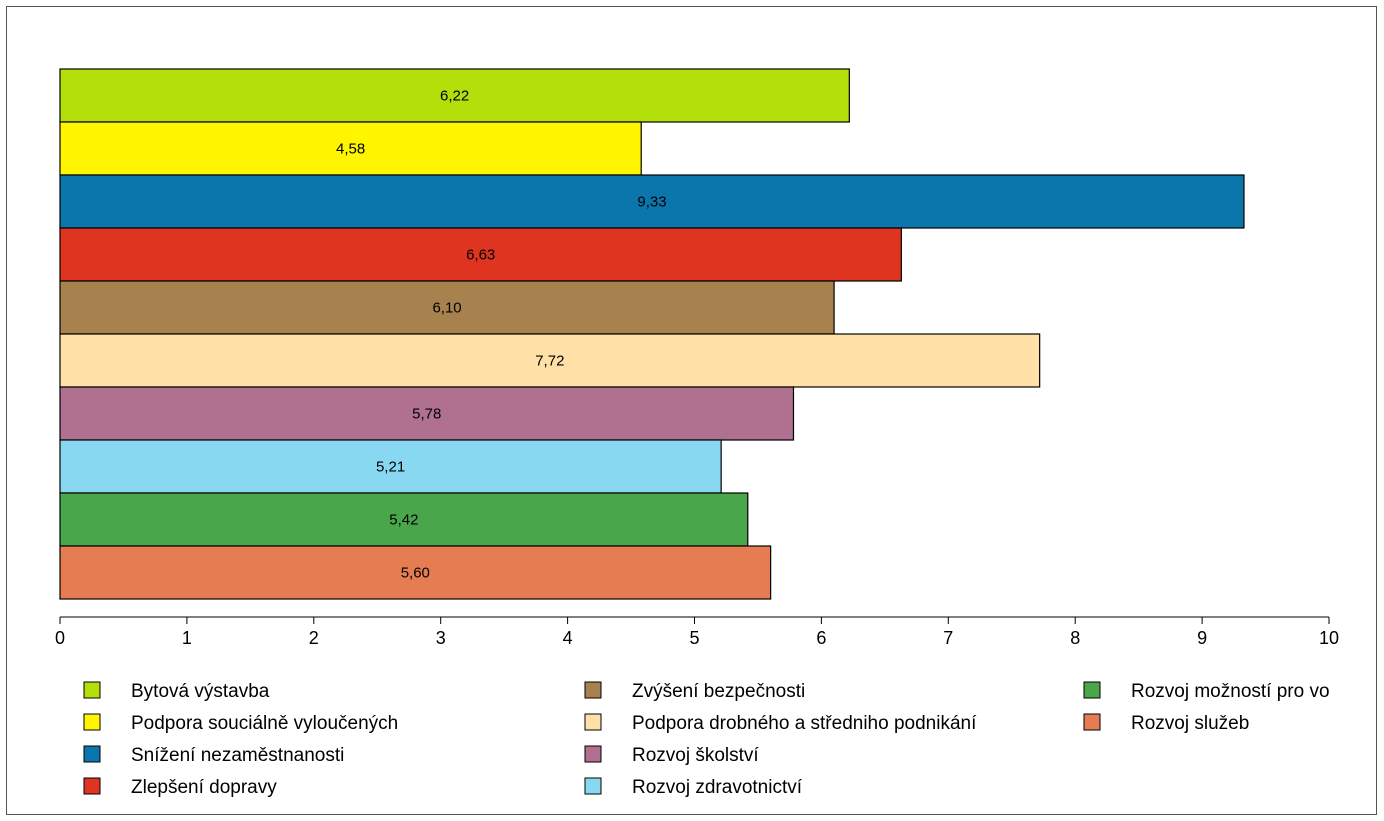  I want to click on bar-bytova-vystavba, so click(454, 95).